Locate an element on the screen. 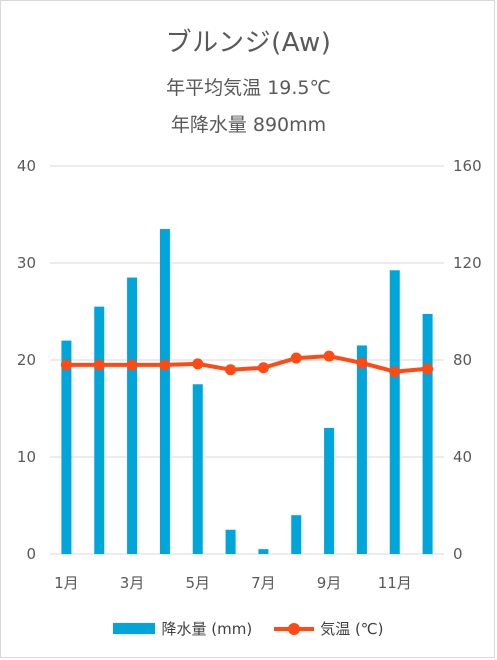 This screenshot has height=660, width=497. chart-subtitle-temperature: 年平均気温 19.5℃ is located at coordinates (248, 88).